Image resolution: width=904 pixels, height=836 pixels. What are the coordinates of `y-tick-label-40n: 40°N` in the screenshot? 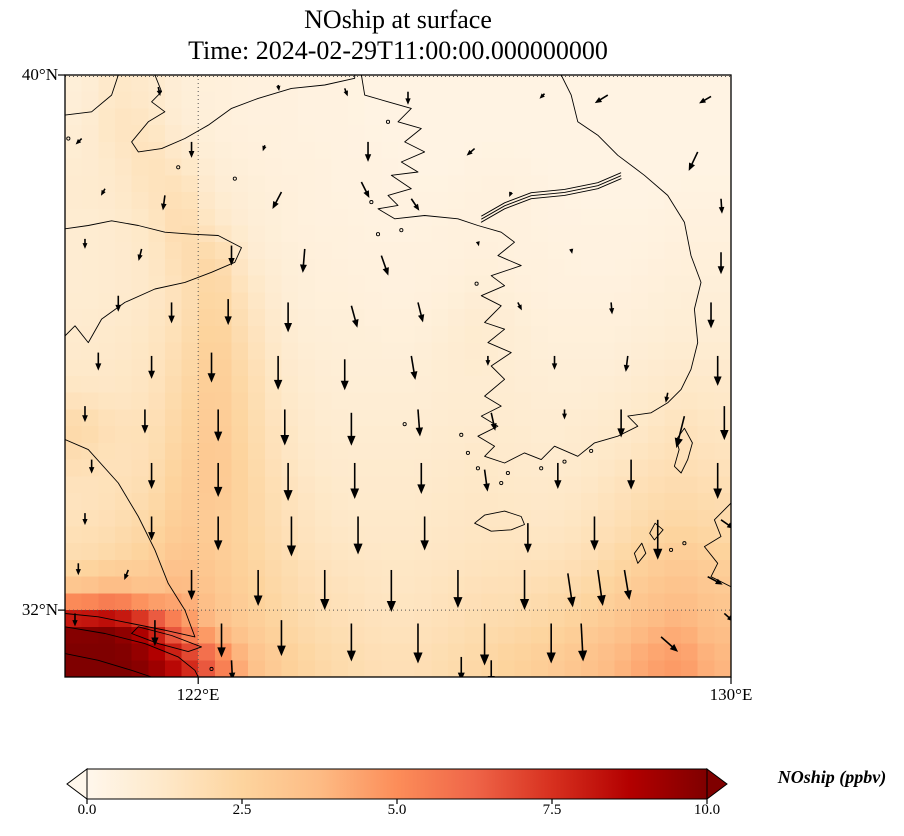 It's located at (39, 74).